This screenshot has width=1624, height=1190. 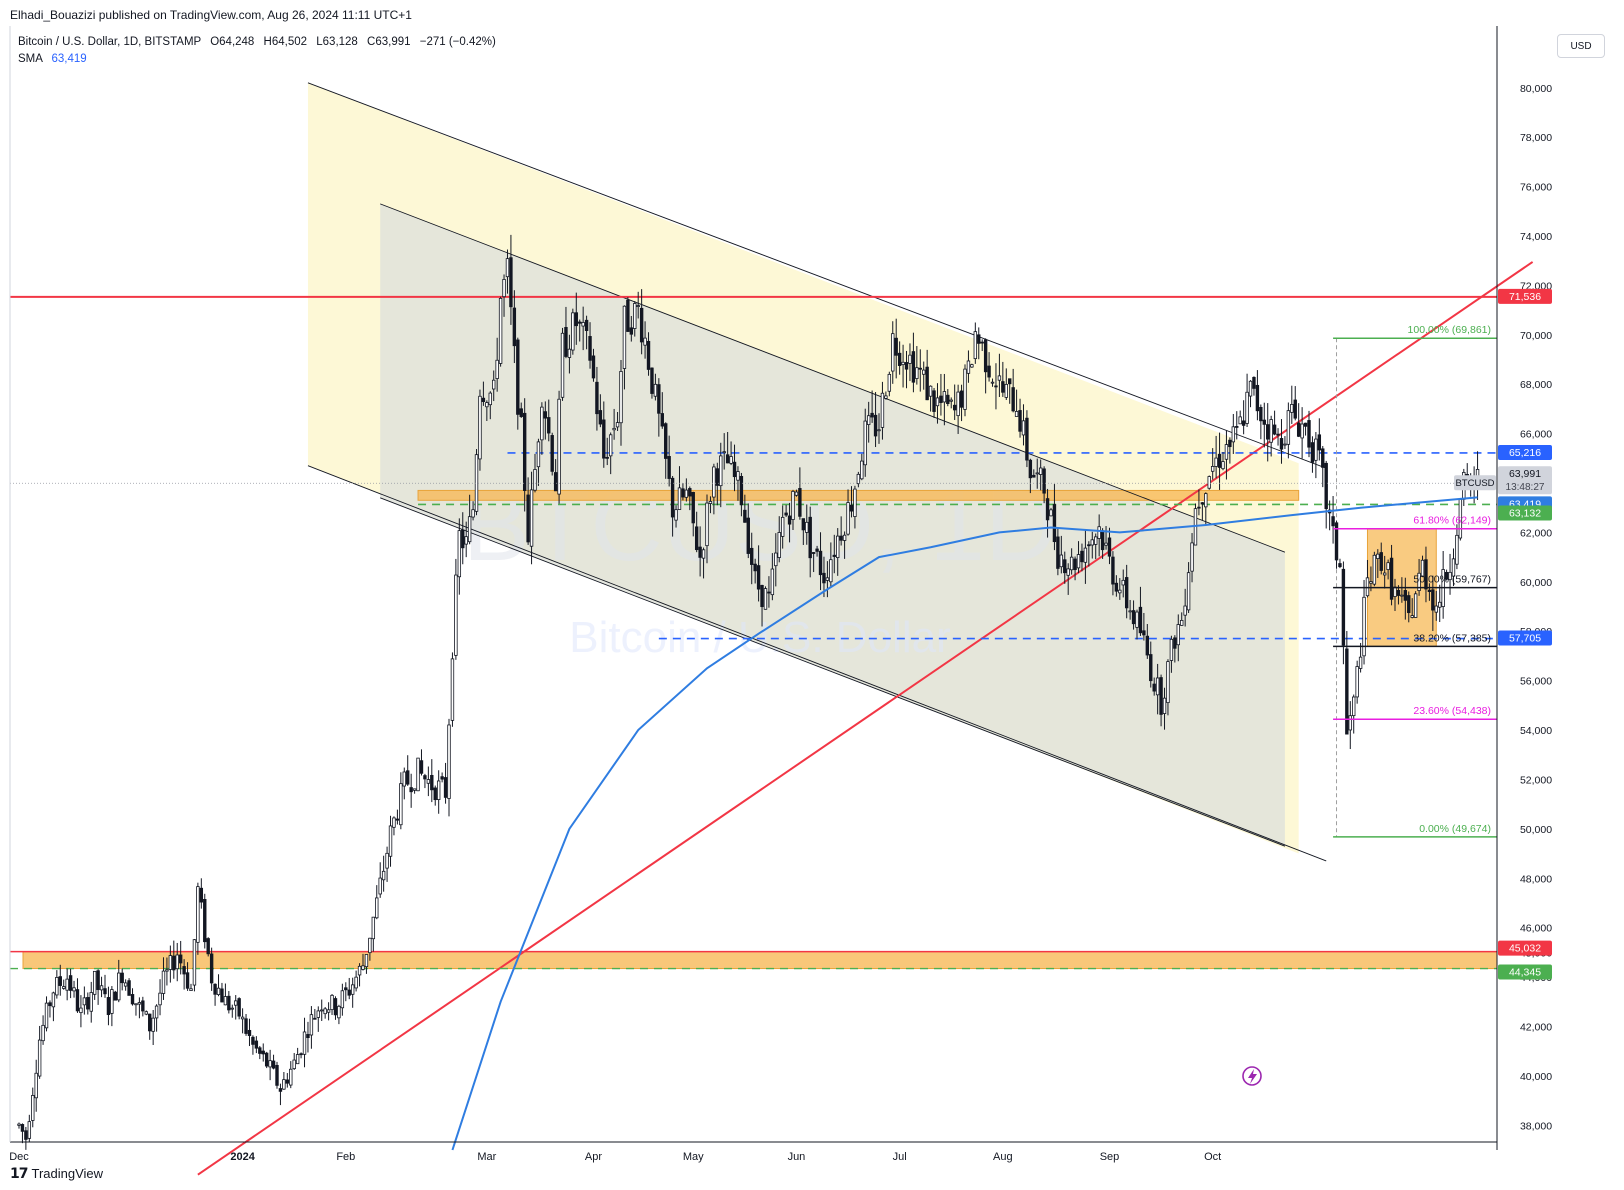 I want to click on support-zone, so click(x=760, y=960).